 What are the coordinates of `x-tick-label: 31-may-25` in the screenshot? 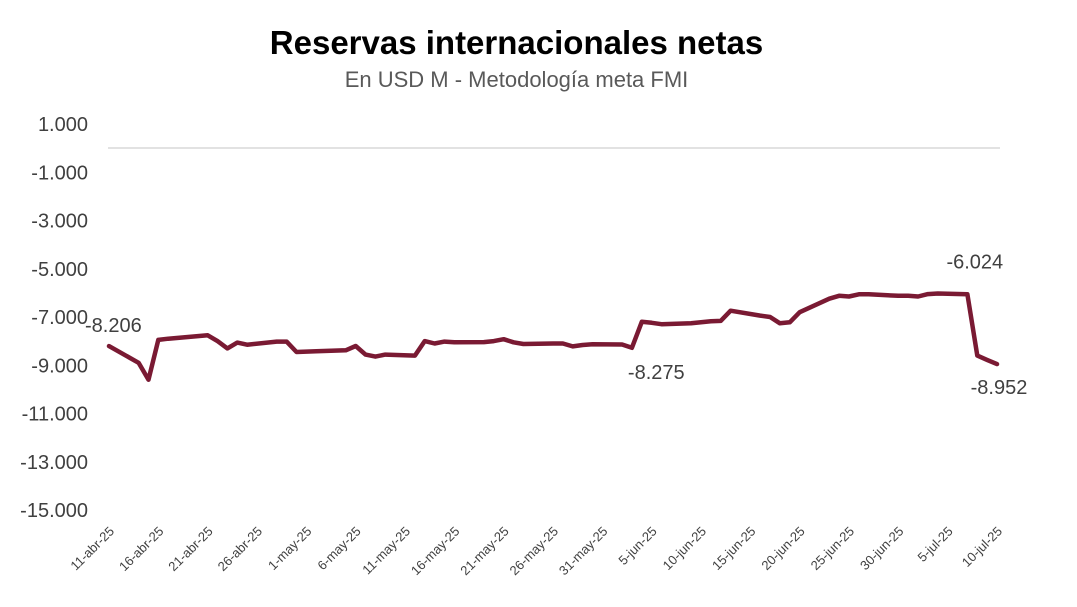 It's located at (583, 551).